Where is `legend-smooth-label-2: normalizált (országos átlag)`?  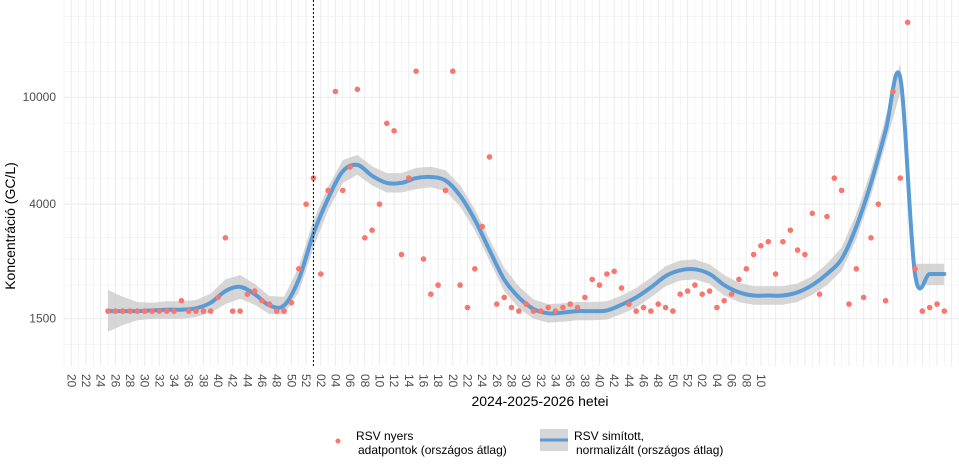
legend-smooth-label-2: normalizált (országos átlag) is located at coordinates (649, 450).